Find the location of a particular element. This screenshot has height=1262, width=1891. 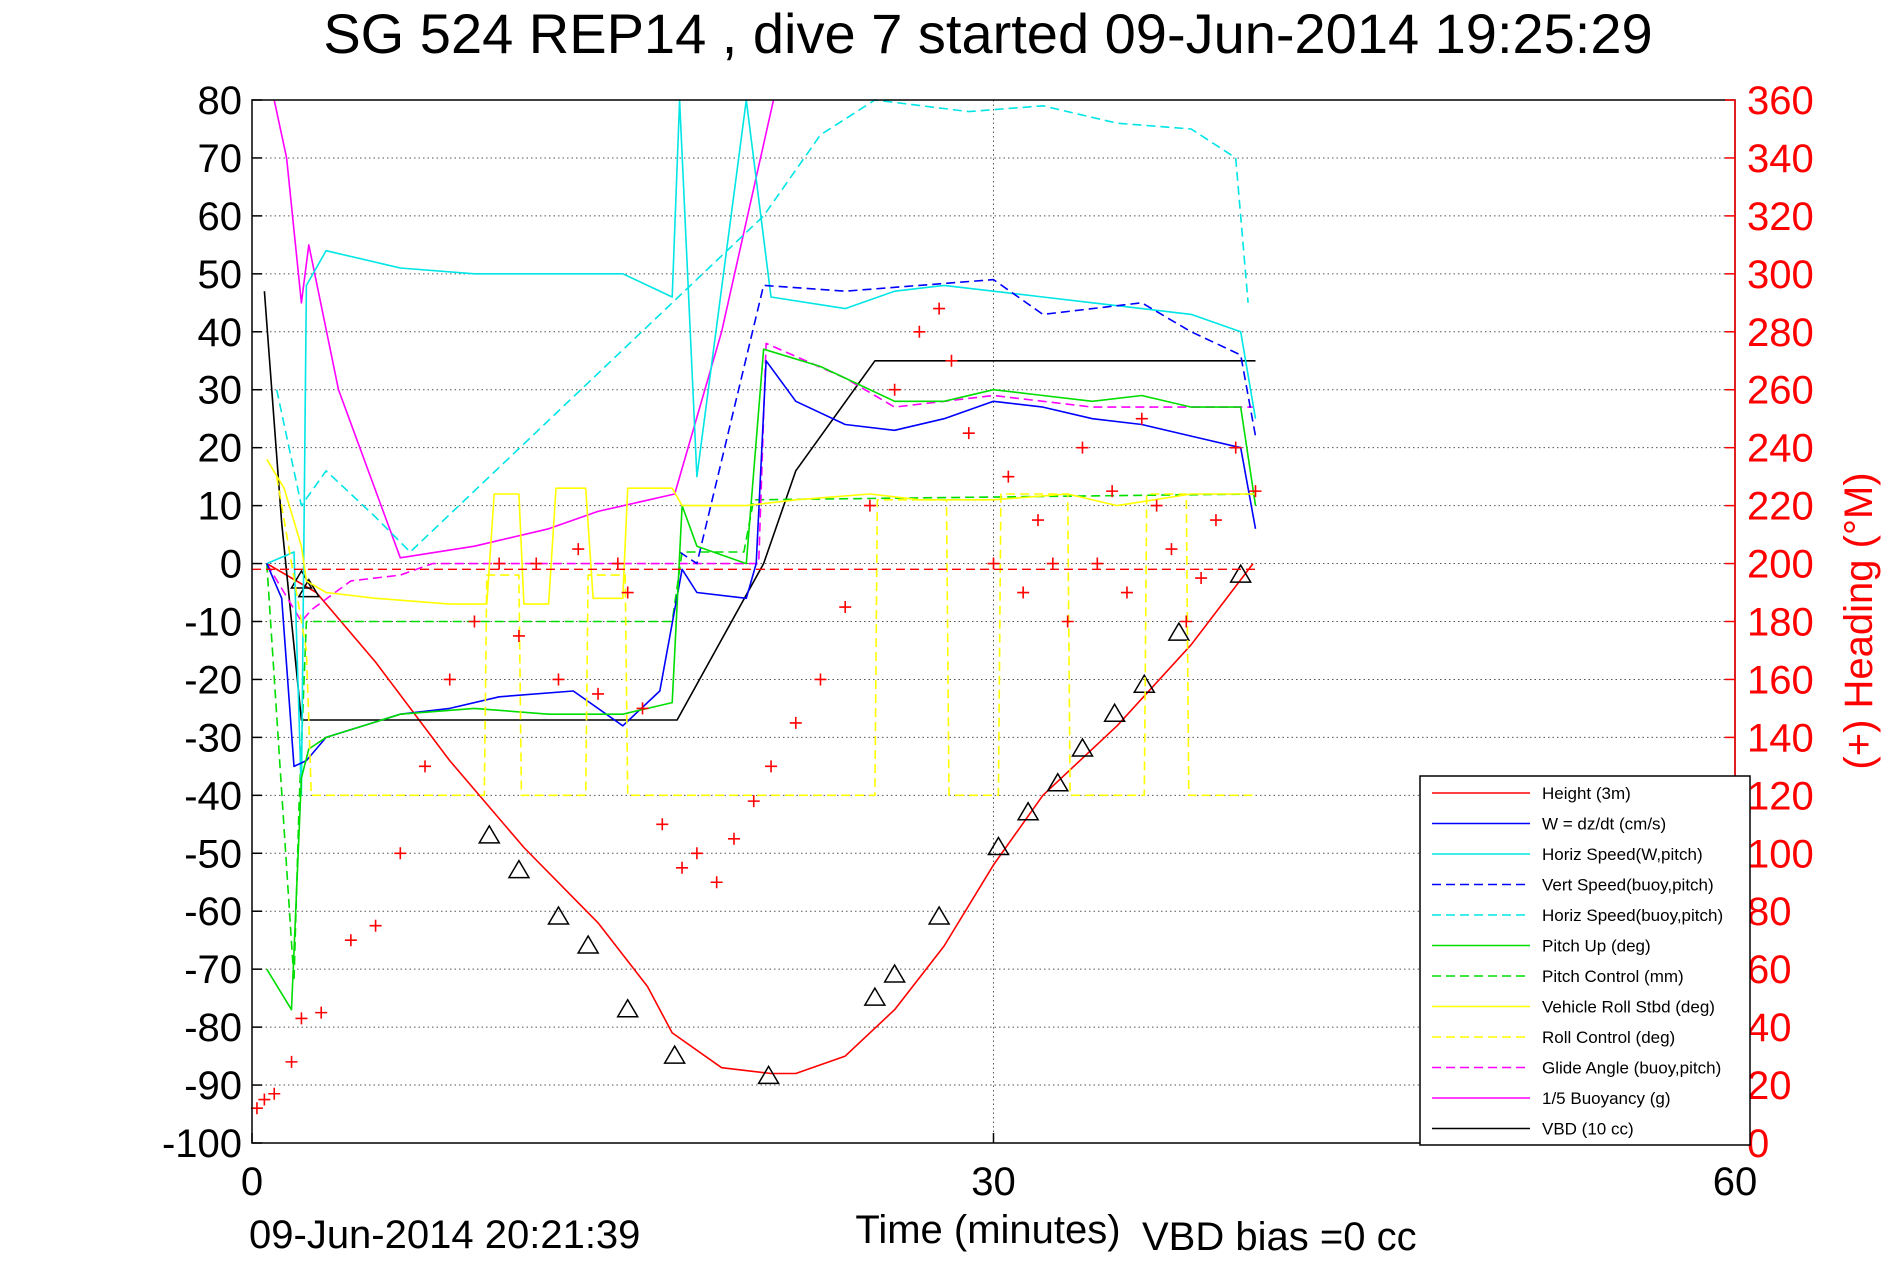

legend-entry: Vehicle Roll Stbd (deg) is located at coordinates (1628, 1007).